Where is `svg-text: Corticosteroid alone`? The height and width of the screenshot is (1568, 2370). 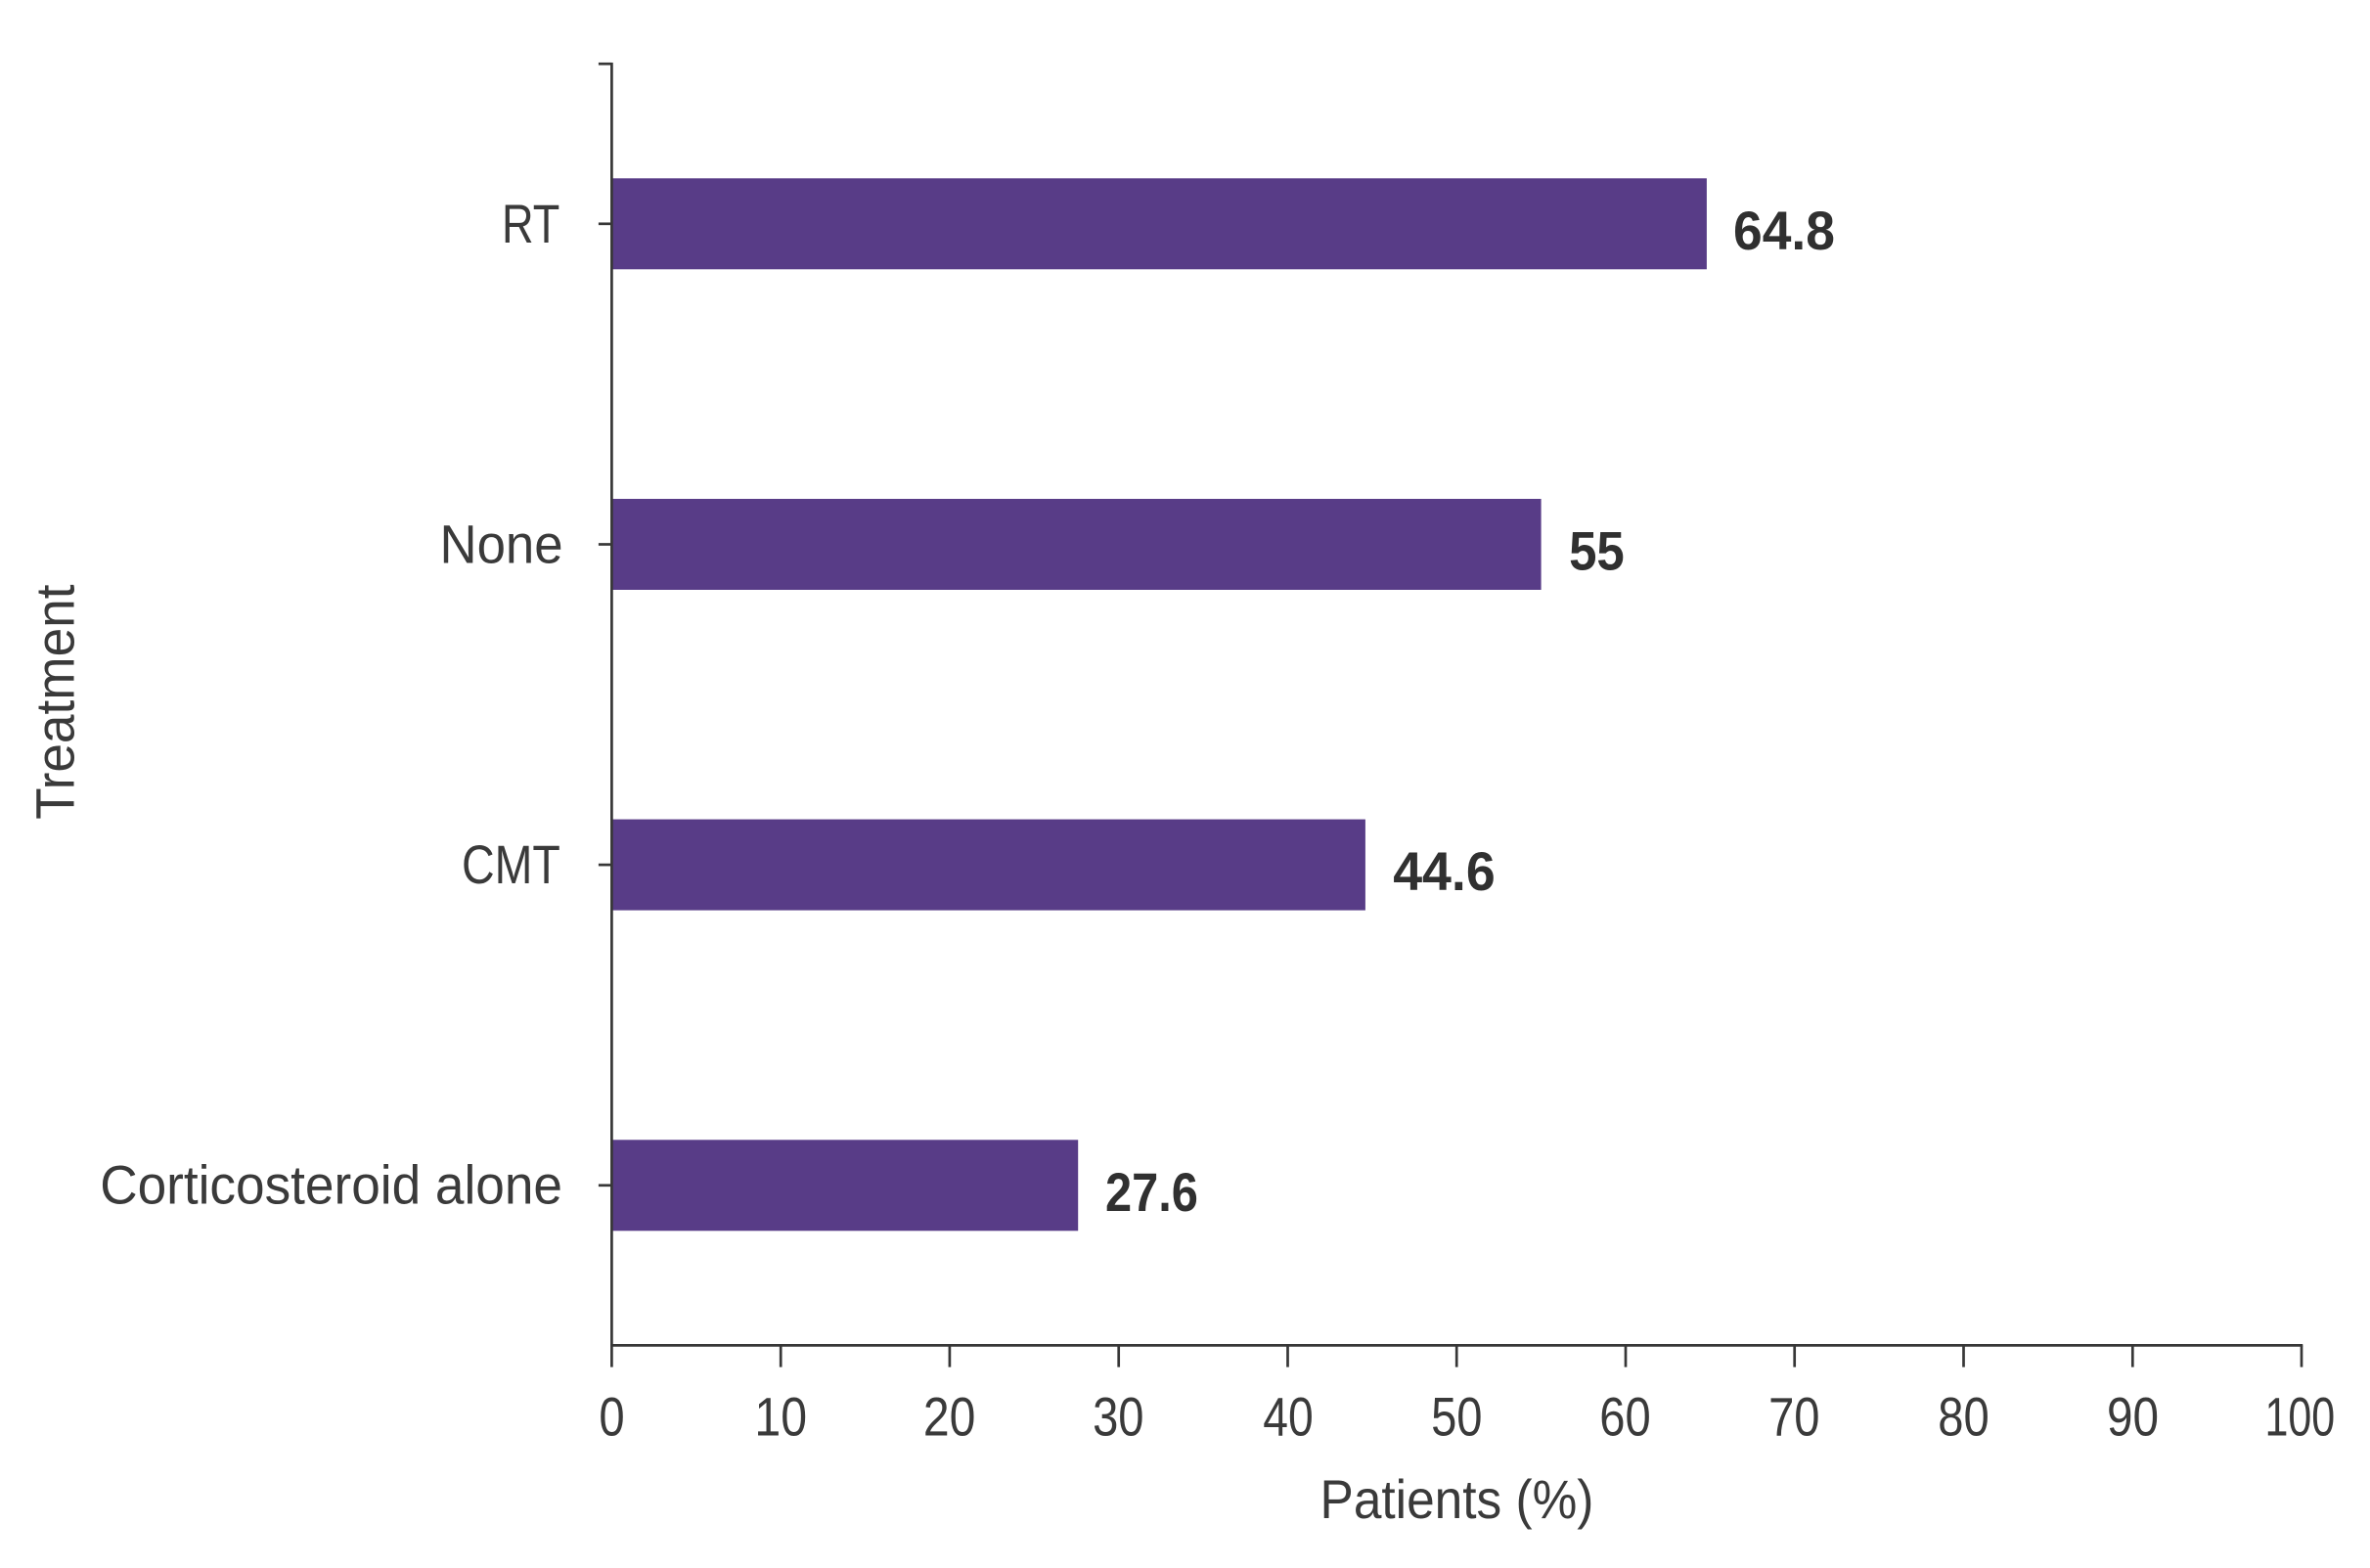 svg-text: Corticosteroid alone is located at coordinates (331, 1185).